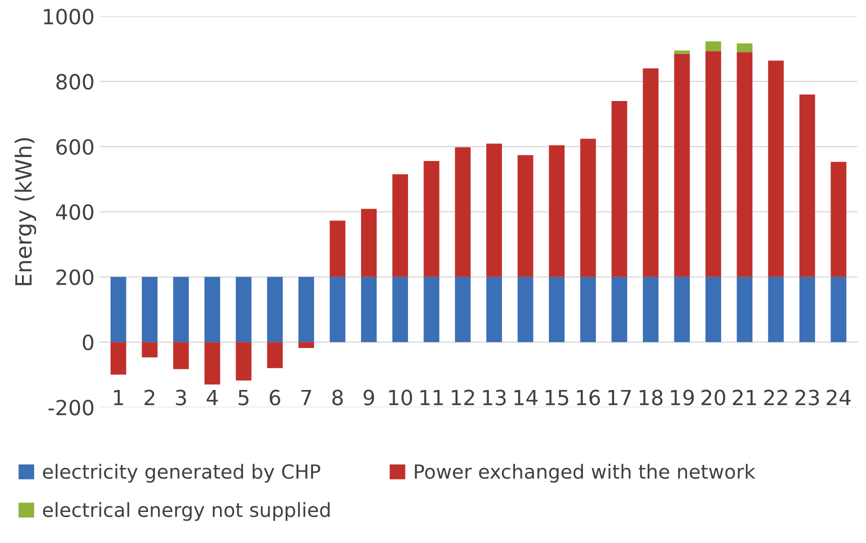 The image size is (866, 543). I want to click on x-tick-label: 23, so click(807, 398).